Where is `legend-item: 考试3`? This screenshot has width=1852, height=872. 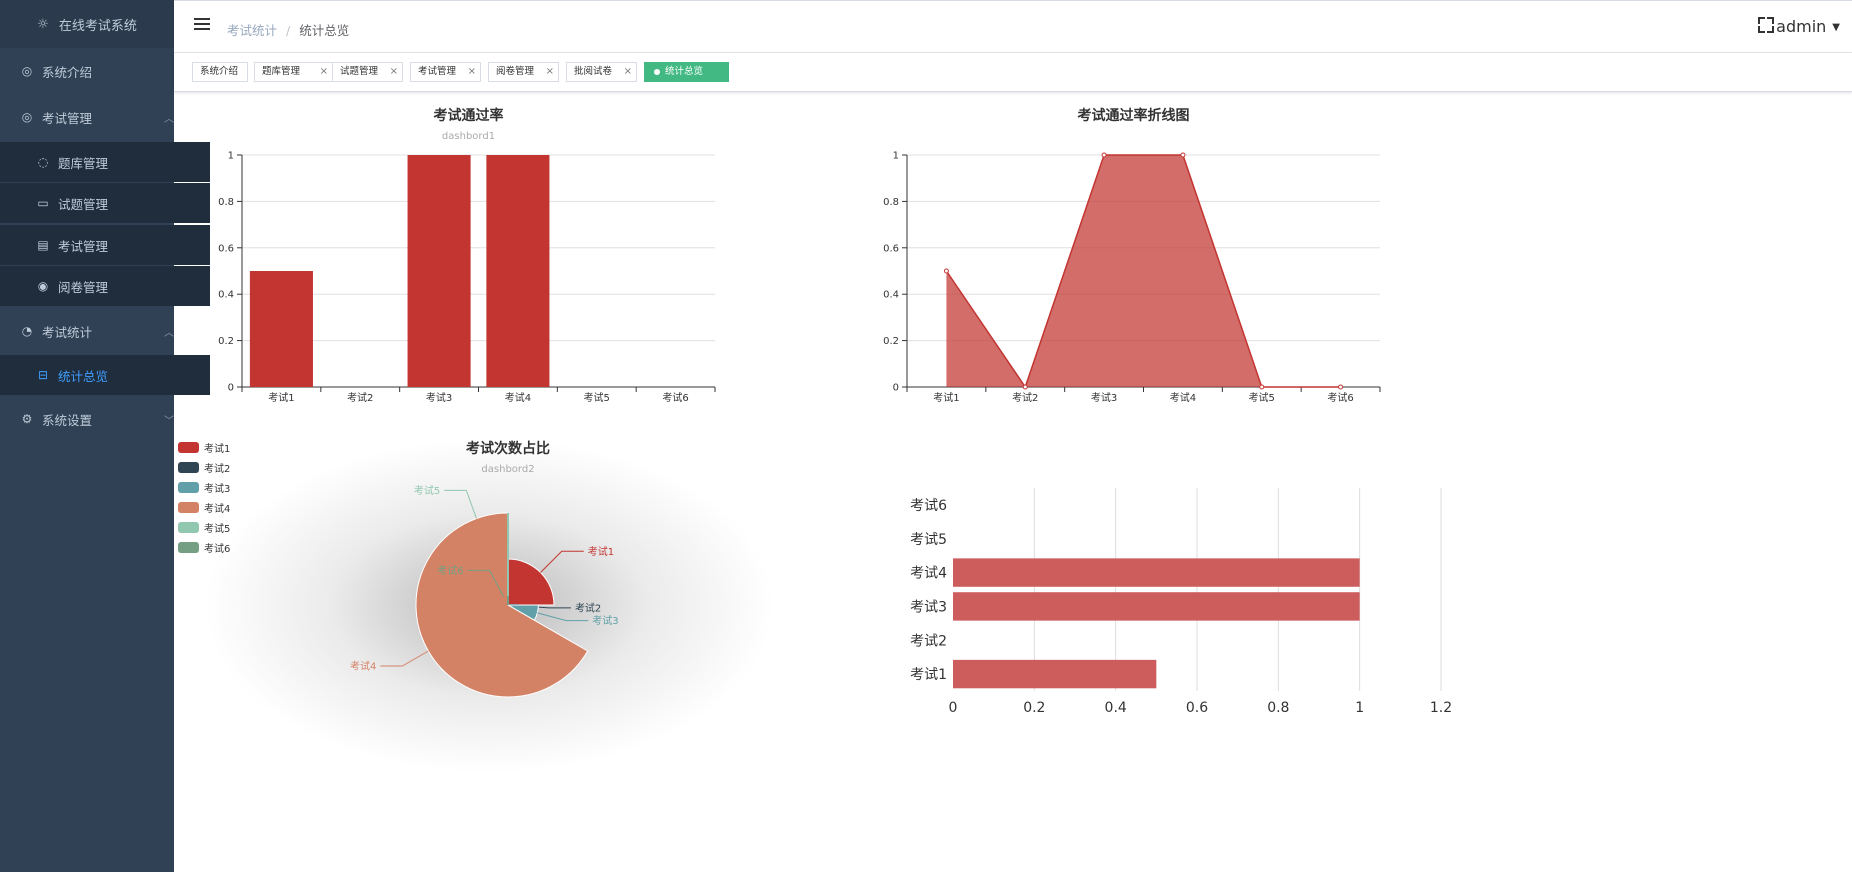
legend-item: 考试3 is located at coordinates (218, 487).